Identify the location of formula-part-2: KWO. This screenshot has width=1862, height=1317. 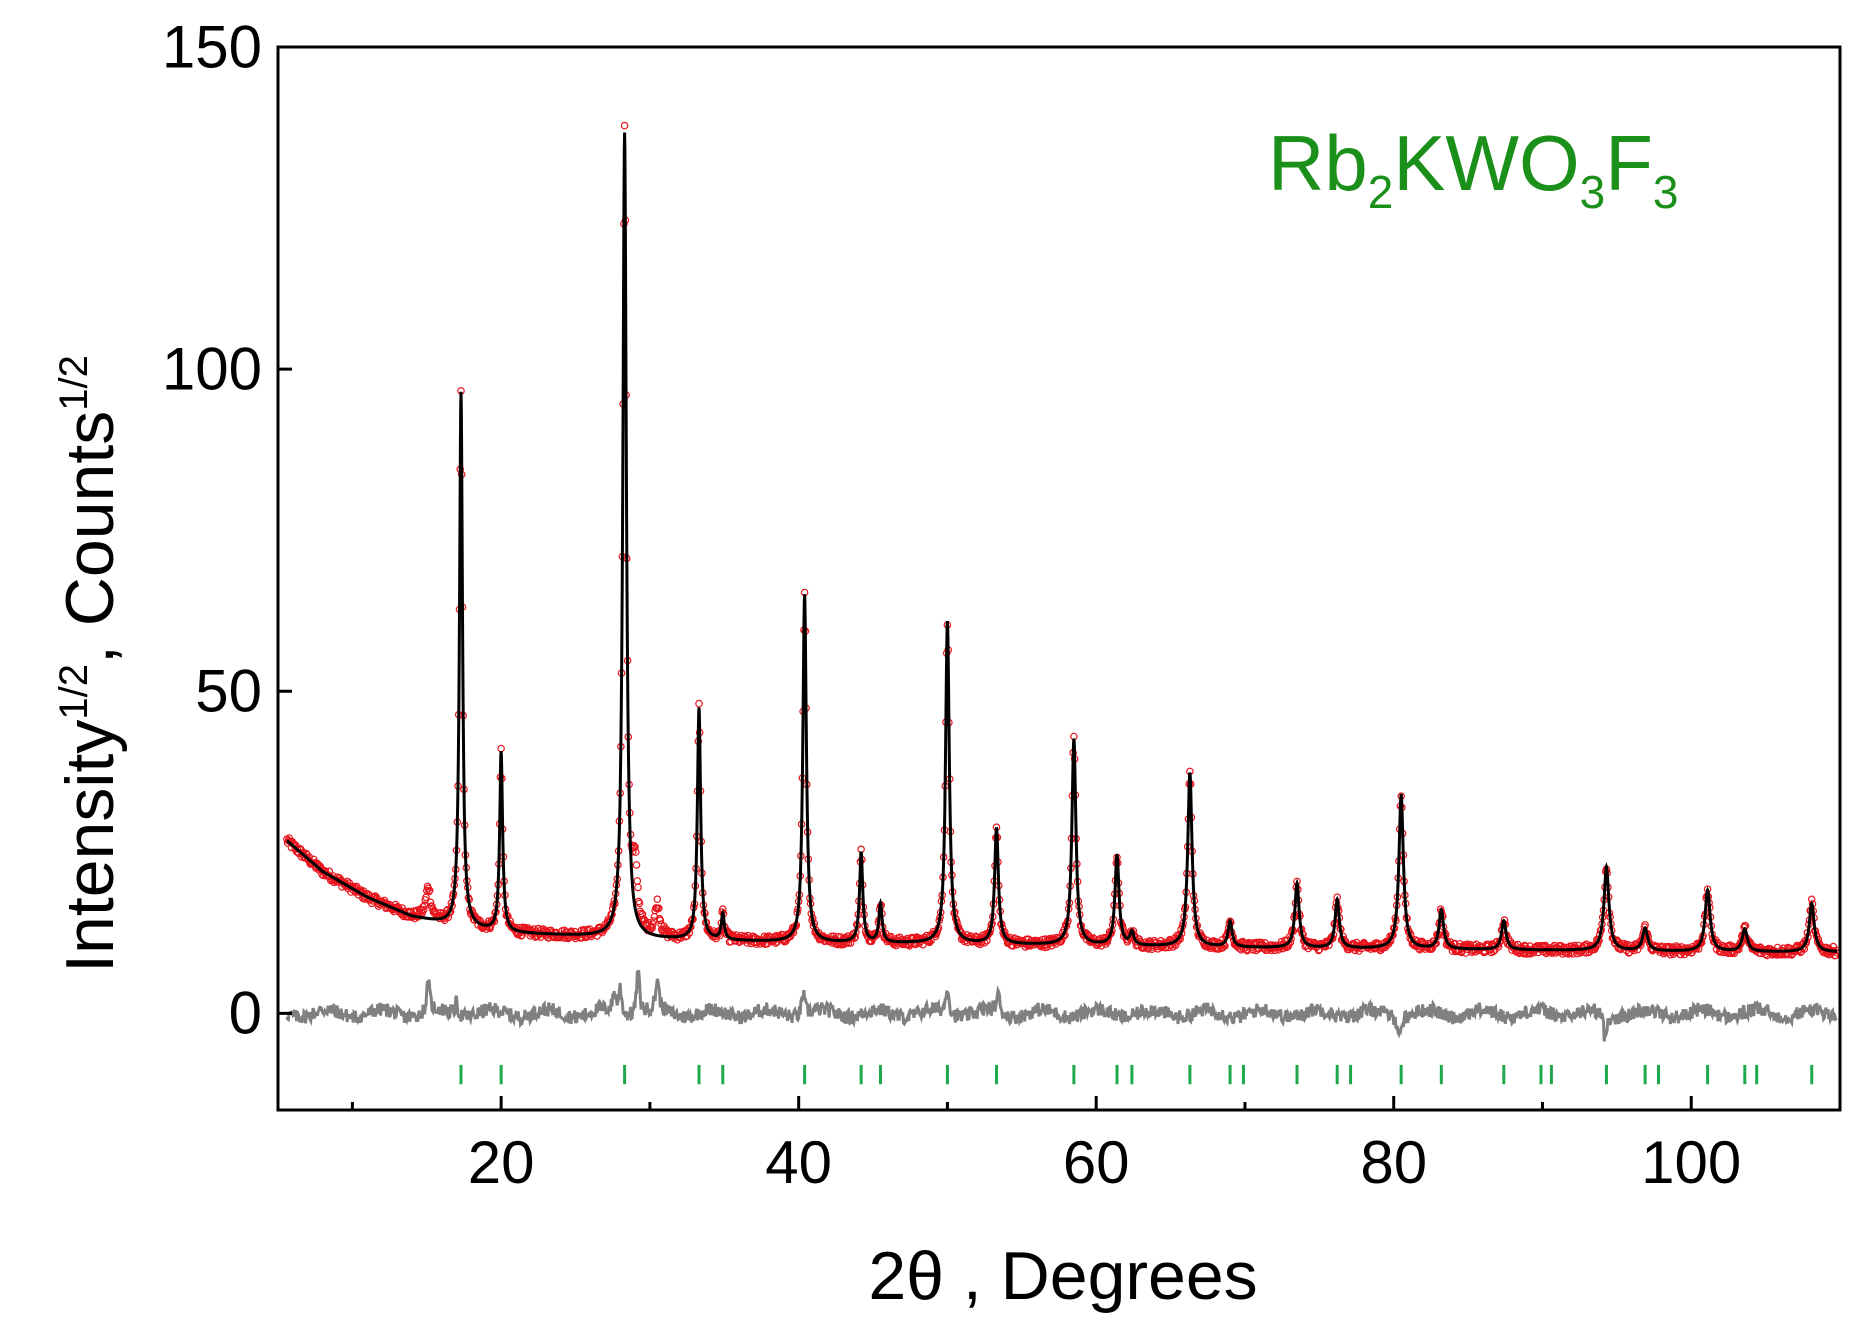
(1486, 163).